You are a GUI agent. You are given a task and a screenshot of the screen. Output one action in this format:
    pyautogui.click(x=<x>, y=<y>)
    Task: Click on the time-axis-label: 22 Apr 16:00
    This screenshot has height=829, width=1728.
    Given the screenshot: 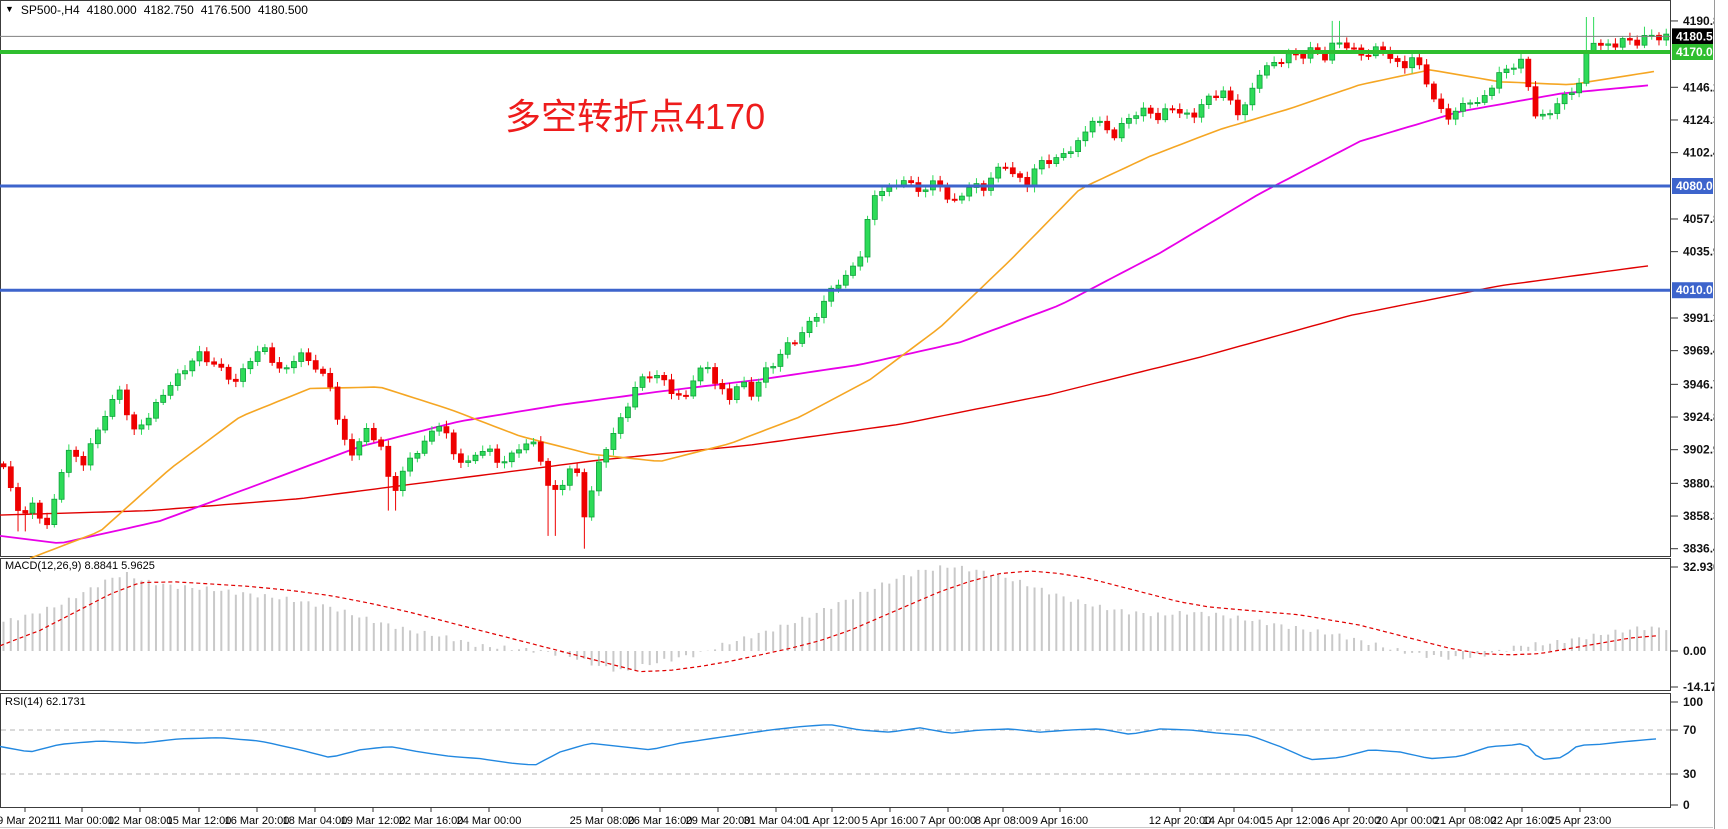 What is the action you would take?
    pyautogui.click(x=1522, y=821)
    